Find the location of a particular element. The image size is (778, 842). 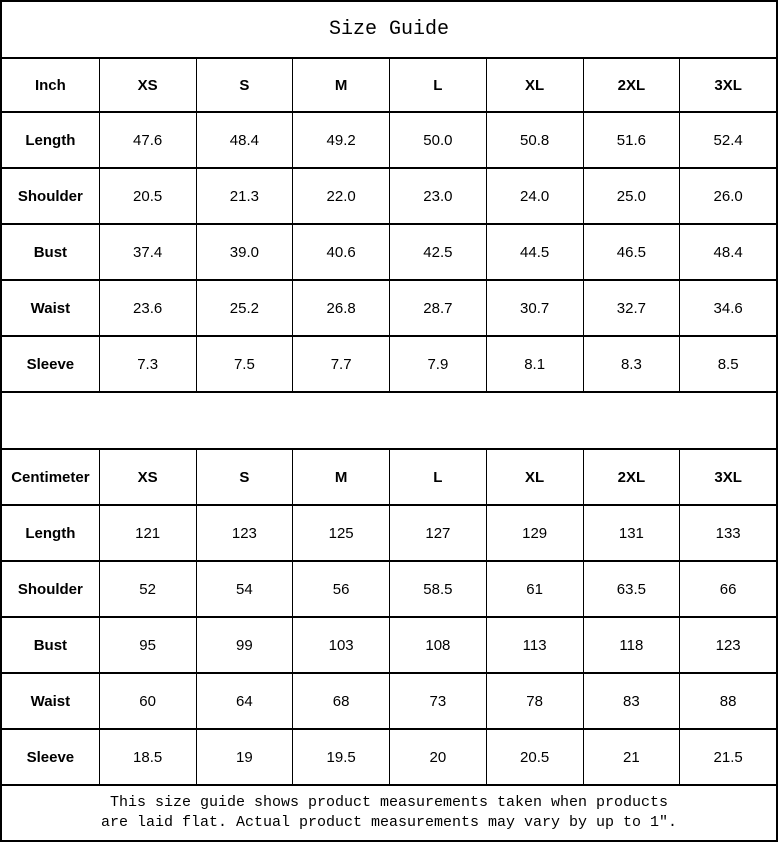

measurement-row: Bust 37.4 39.0 40.6 42.5 44.5 46.5 48.4 is located at coordinates (389, 253).